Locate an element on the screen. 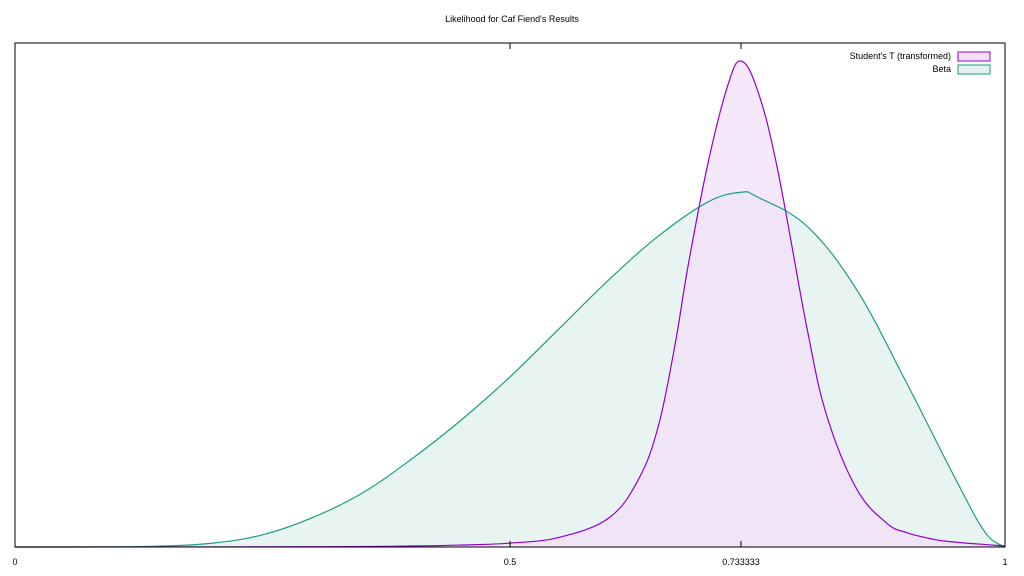  x-tick-label: 0.733333 is located at coordinates (741, 562).